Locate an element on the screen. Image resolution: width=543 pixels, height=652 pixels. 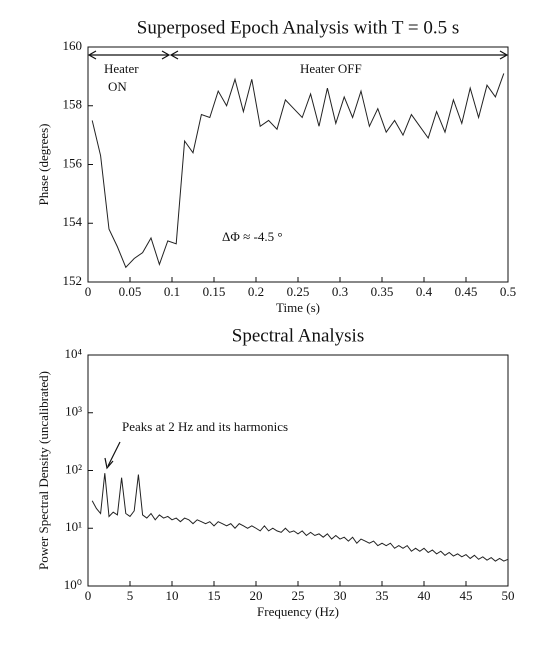
x-tick-label: 40 is located at coordinates (424, 595).